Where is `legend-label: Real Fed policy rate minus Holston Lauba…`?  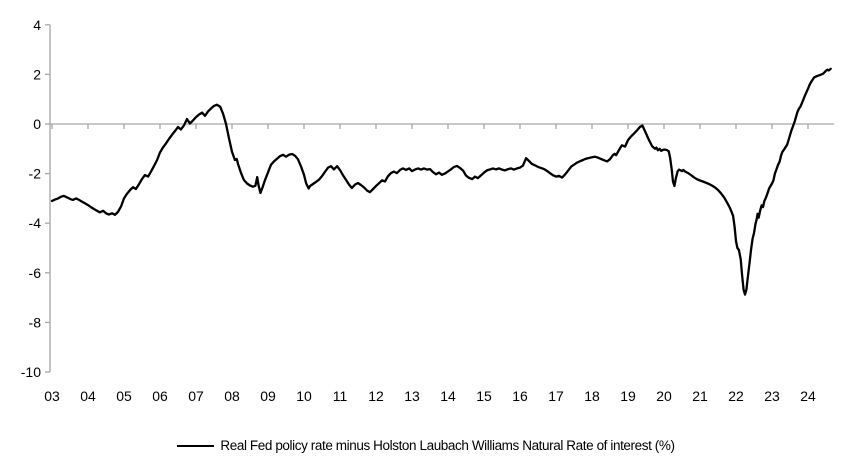 legend-label: Real Fed policy rate minus Holston Lauba… is located at coordinates (447, 445).